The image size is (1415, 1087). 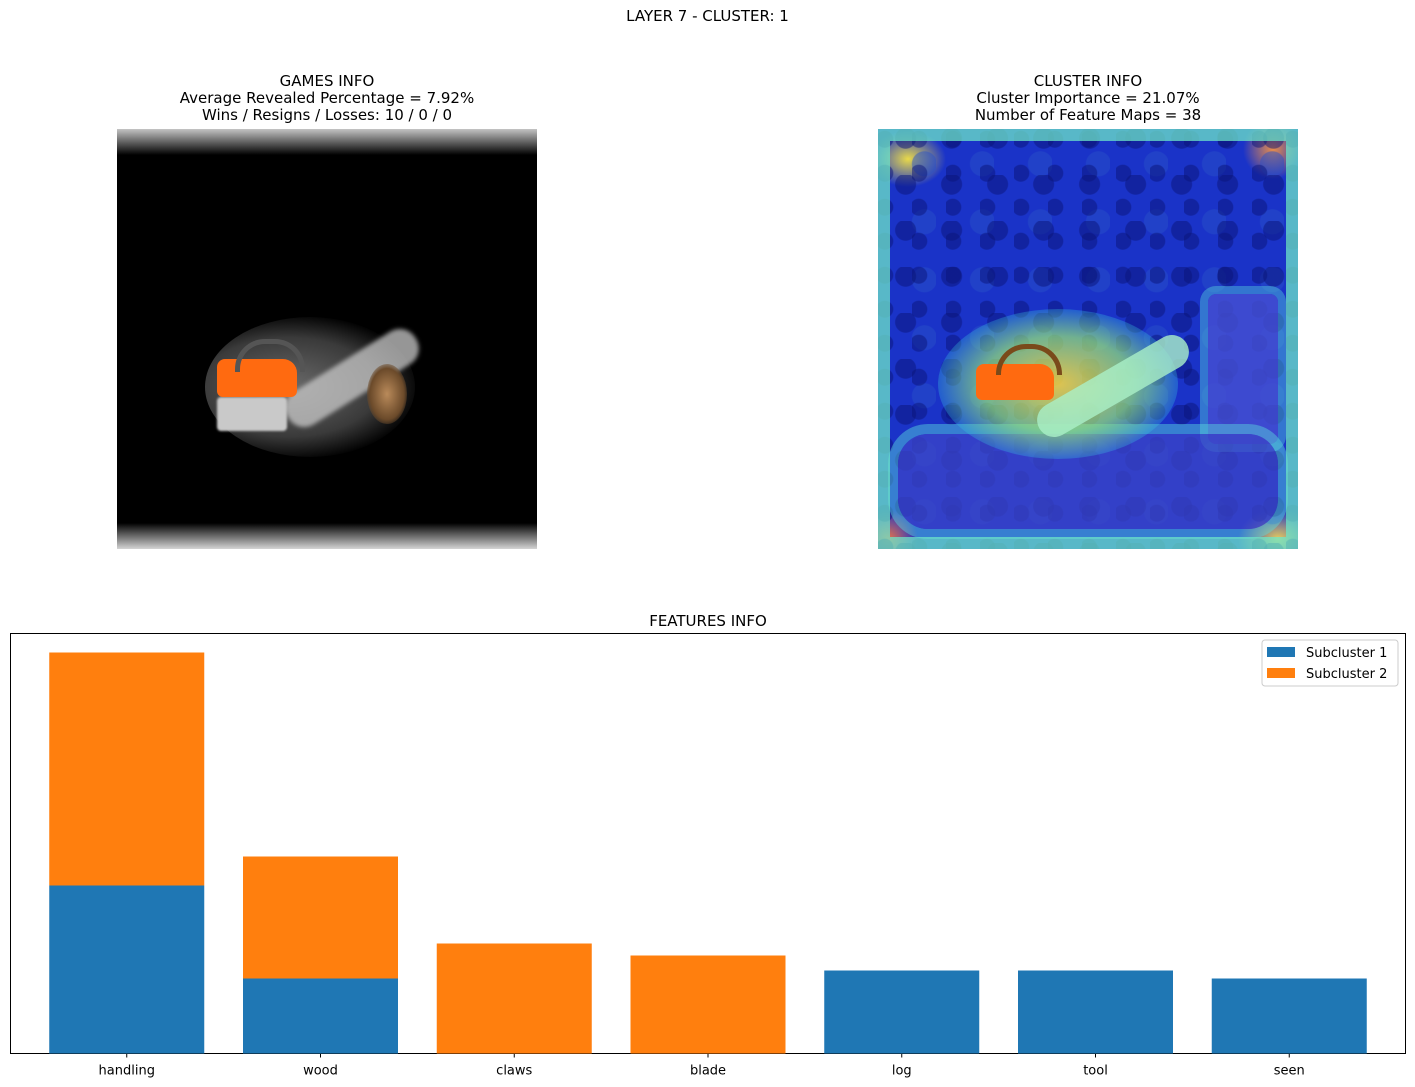 What do you see at coordinates (1346, 674) in the screenshot?
I see `legend-label-2: Subcluster 2` at bounding box center [1346, 674].